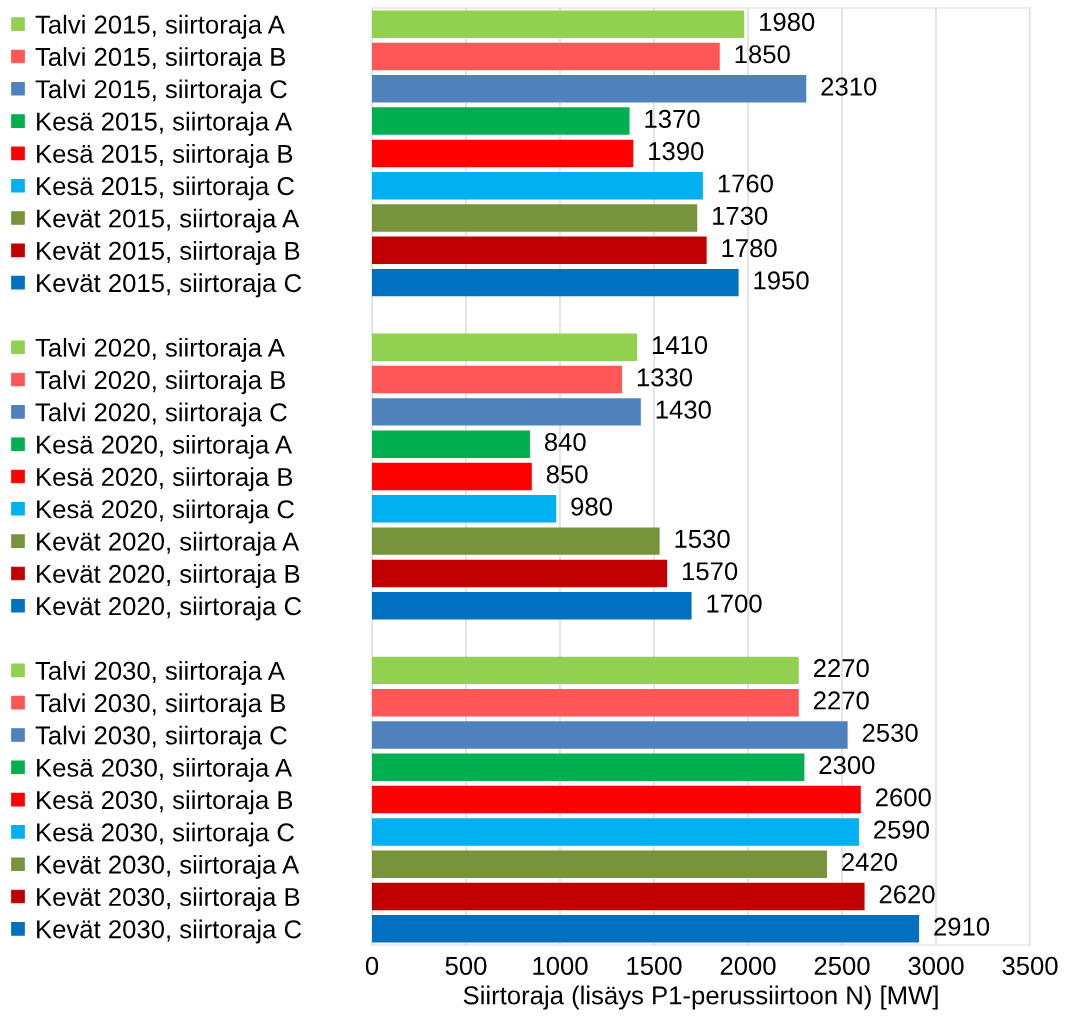 The image size is (1071, 1035). I want to click on y-tick-label: Talvi 2030, siirtoraja B, so click(160, 705).